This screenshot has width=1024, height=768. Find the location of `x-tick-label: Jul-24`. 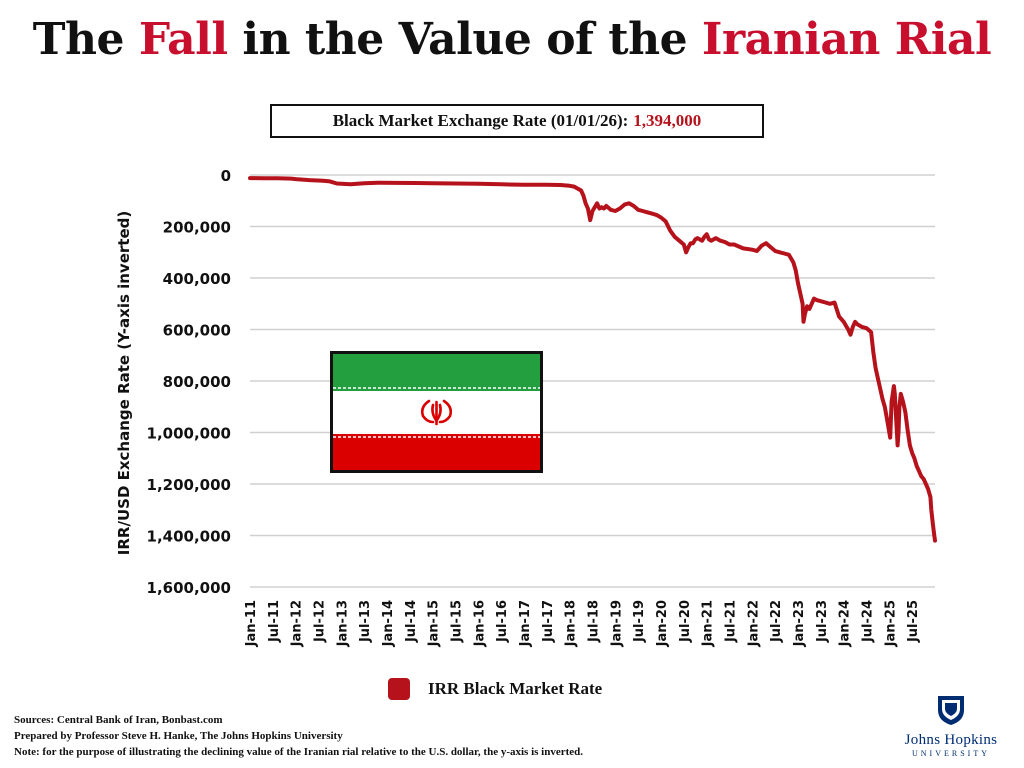

x-tick-label: Jul-24 is located at coordinates (868, 621).